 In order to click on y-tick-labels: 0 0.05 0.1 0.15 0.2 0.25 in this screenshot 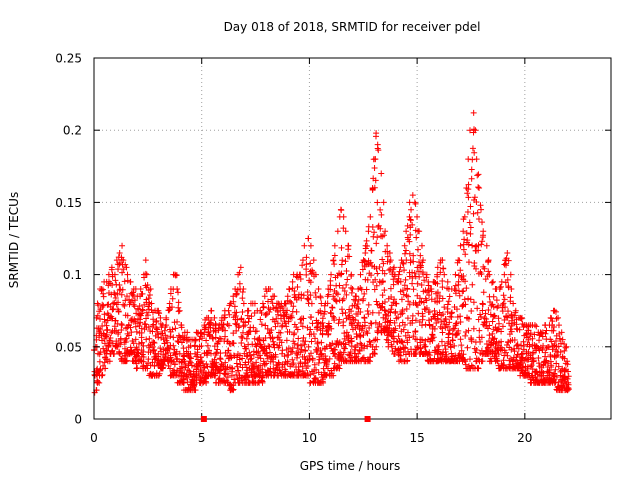, I will do `click(68, 239)`.